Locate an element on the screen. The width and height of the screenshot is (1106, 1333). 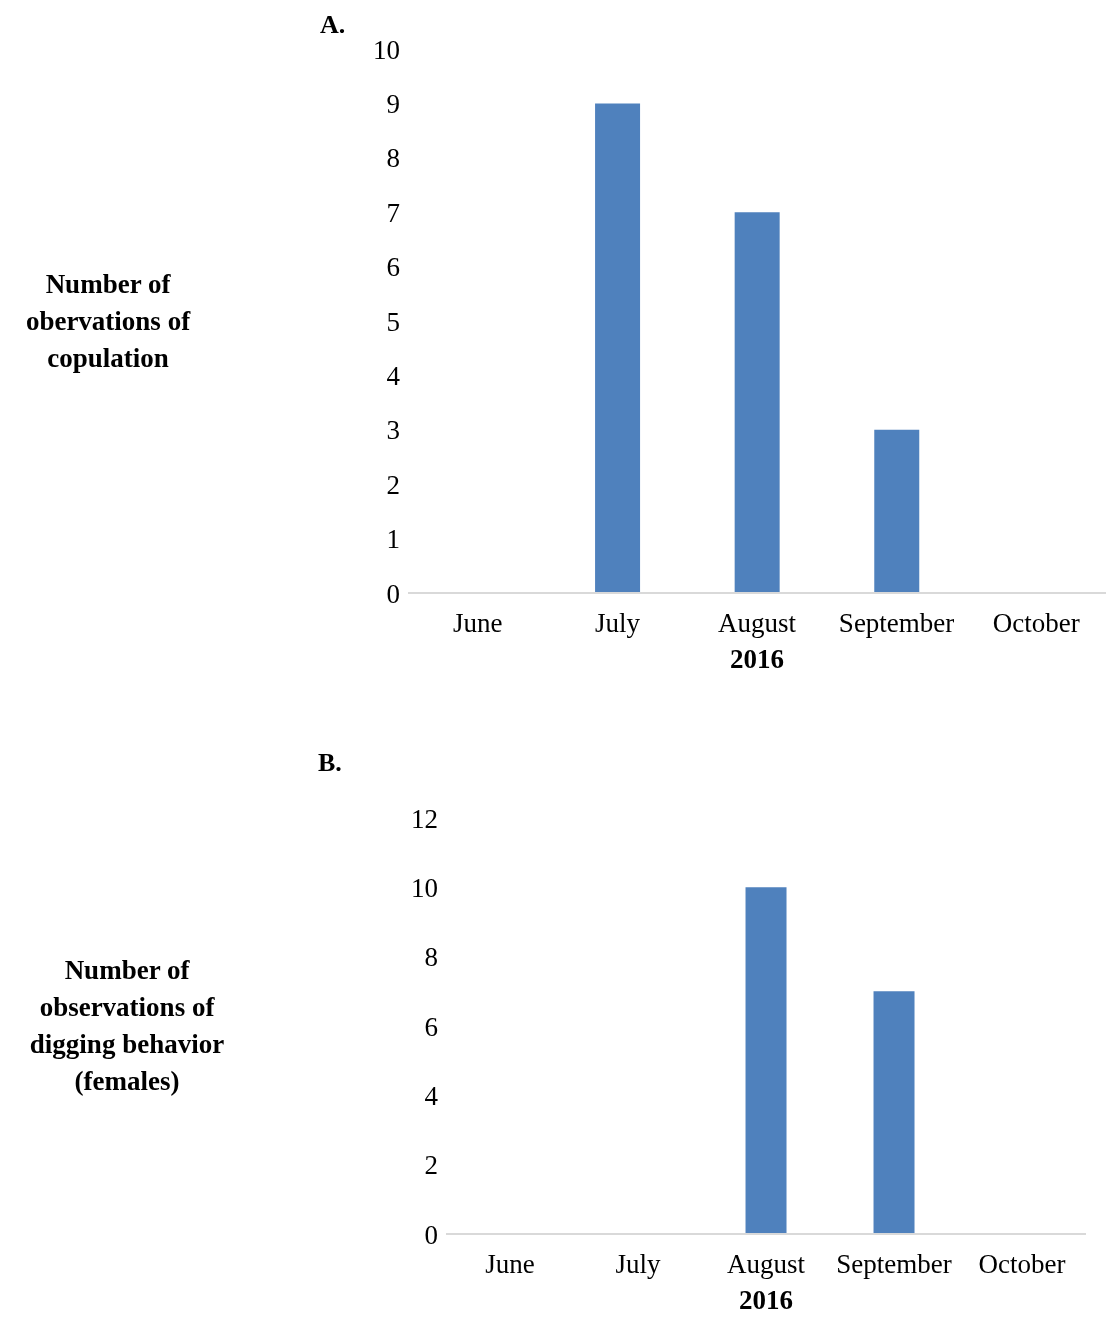
y-tick-label: 12 is located at coordinates (424, 818).